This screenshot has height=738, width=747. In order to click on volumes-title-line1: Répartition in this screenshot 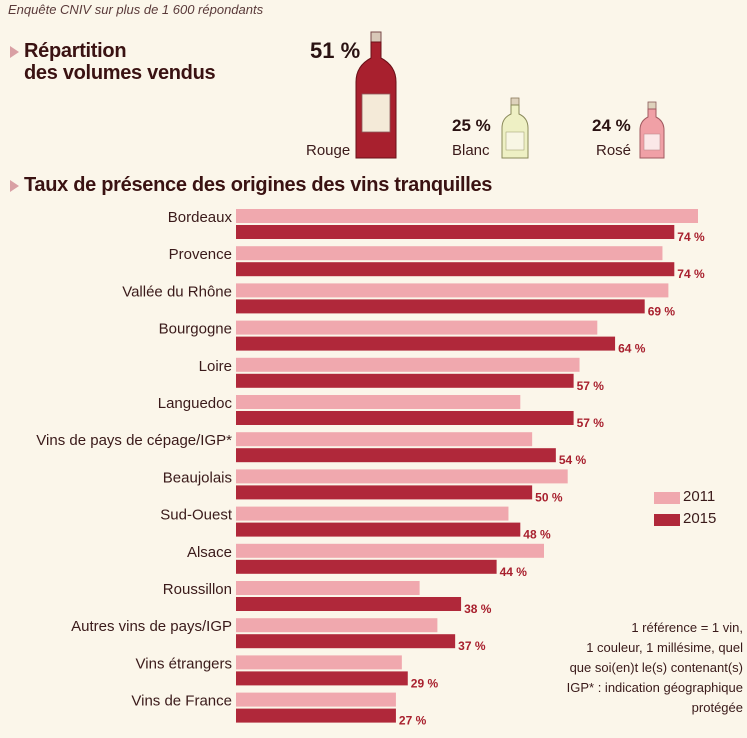, I will do `click(75, 51)`.